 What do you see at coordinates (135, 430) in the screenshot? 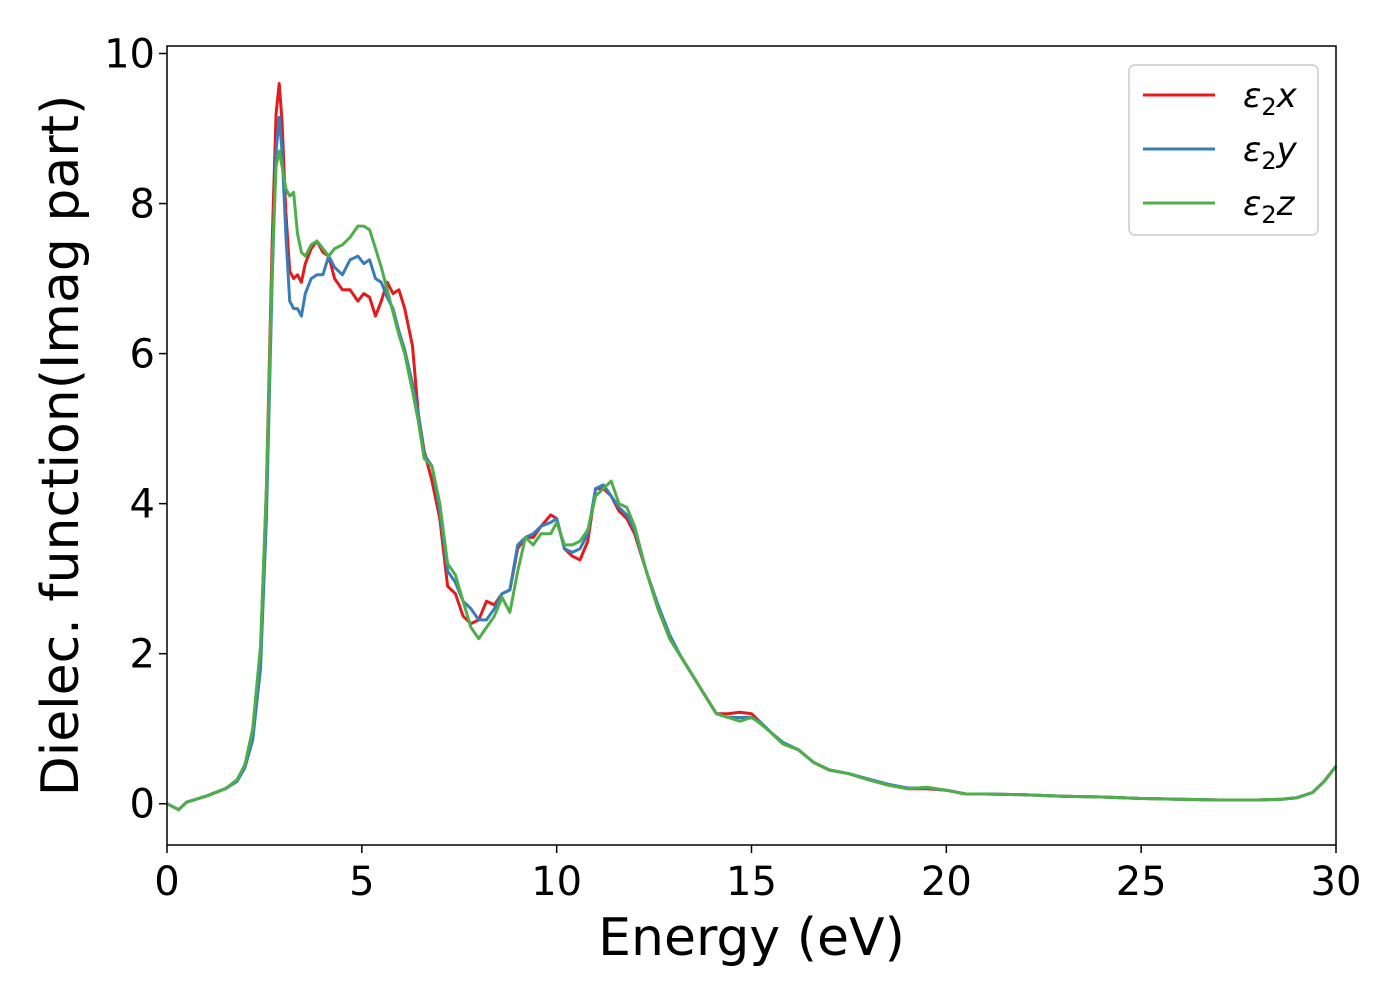
I see `y-axis-ticks: 0 2 4 6 8 10` at bounding box center [135, 430].